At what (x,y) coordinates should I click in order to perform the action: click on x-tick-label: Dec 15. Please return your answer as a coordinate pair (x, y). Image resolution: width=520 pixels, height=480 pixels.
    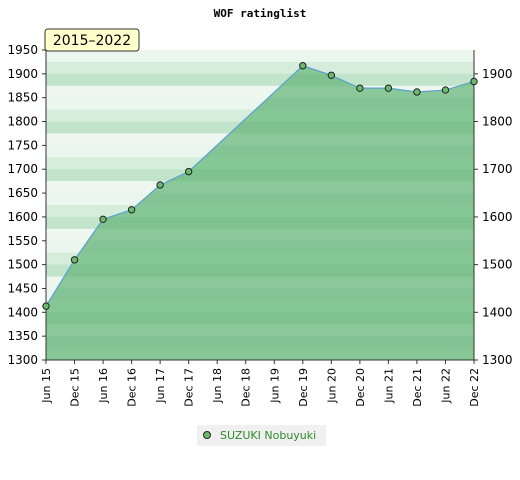
    Looking at the image, I should click on (75, 387).